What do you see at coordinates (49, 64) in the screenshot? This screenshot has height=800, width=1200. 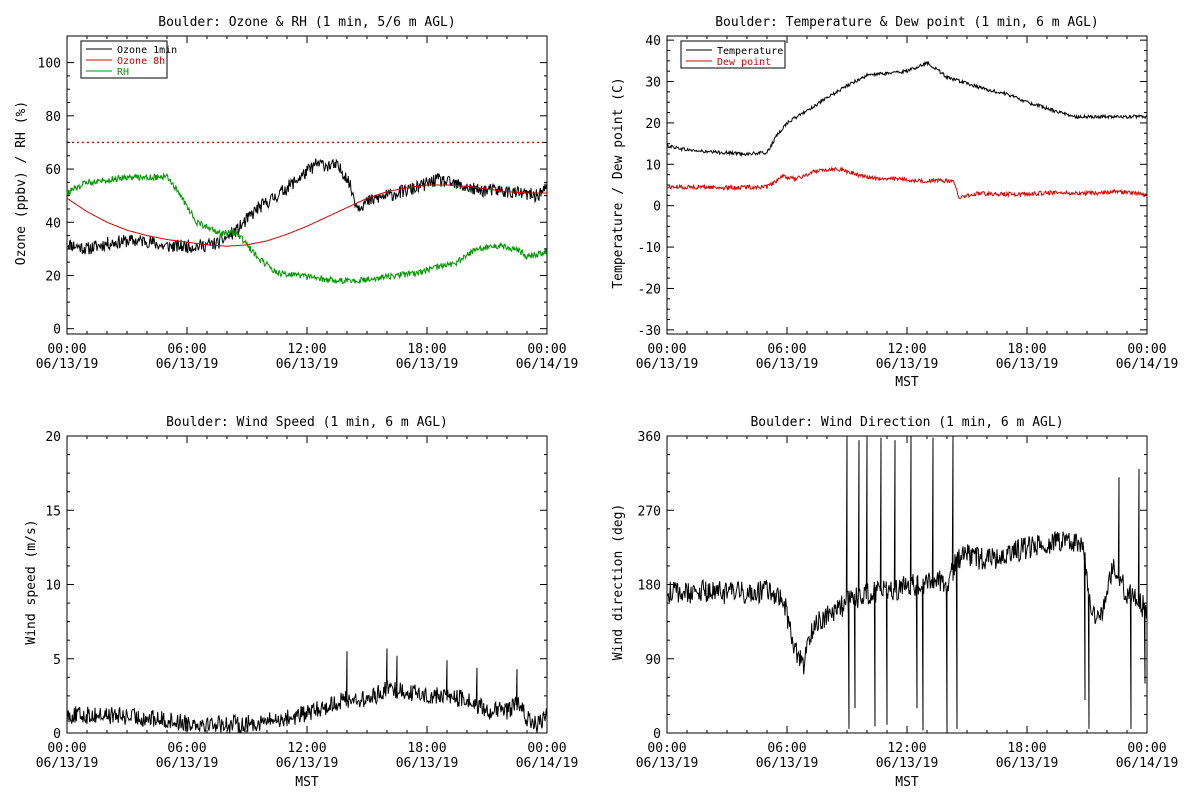 I see `y-tick-label: 100` at bounding box center [49, 64].